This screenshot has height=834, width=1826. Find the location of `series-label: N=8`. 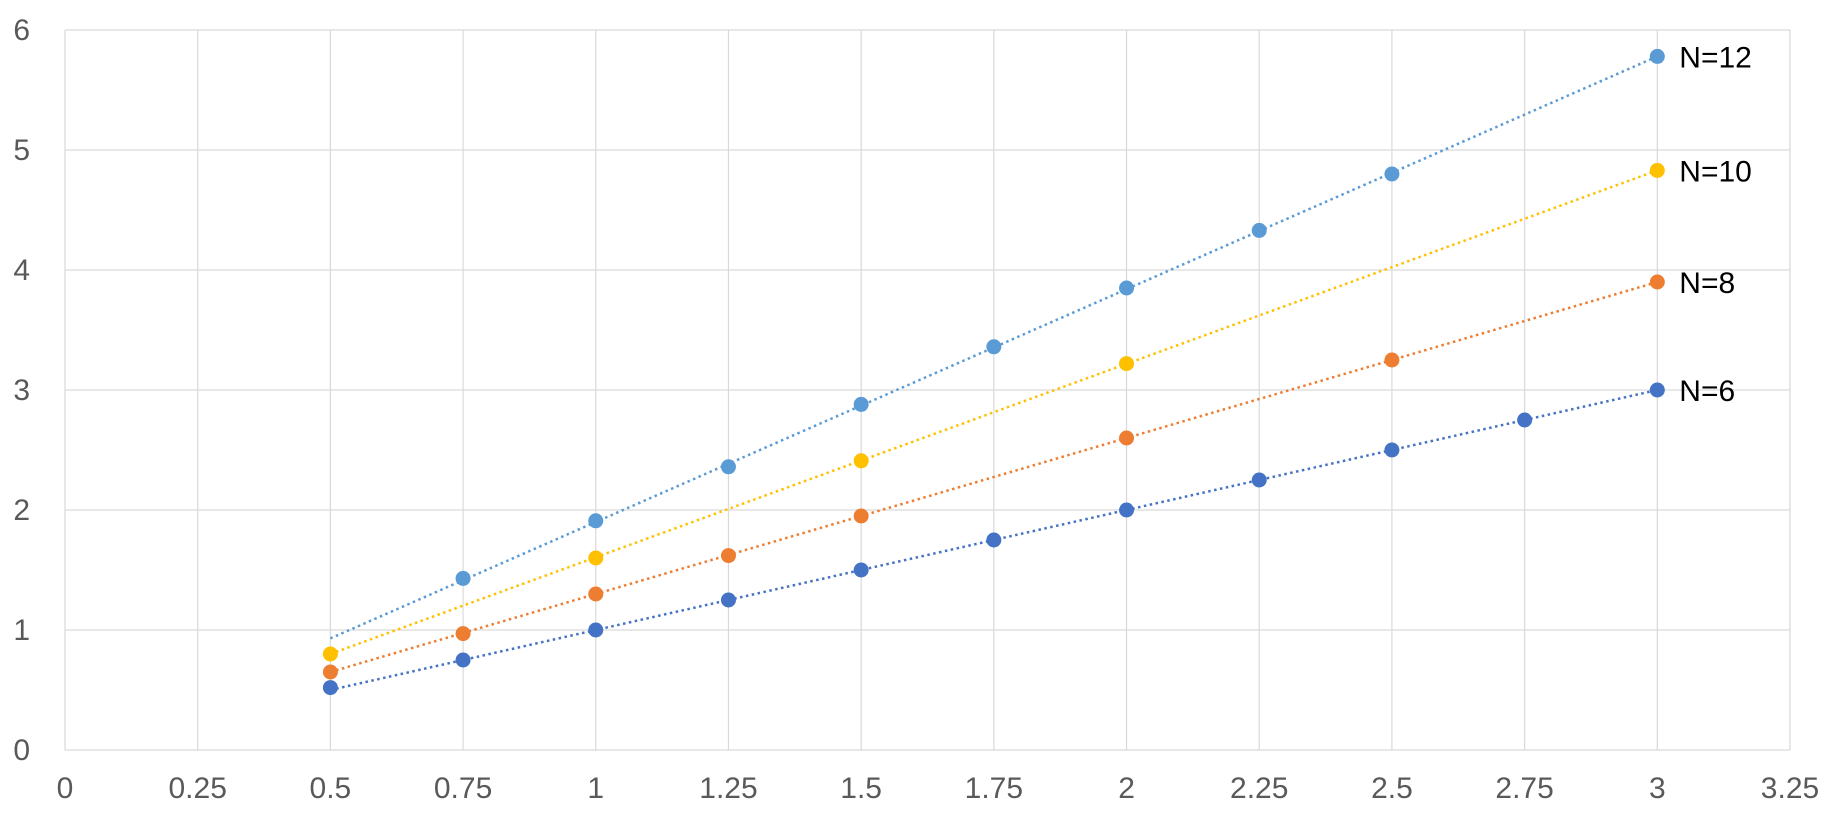

series-label: N=8 is located at coordinates (1707, 283).